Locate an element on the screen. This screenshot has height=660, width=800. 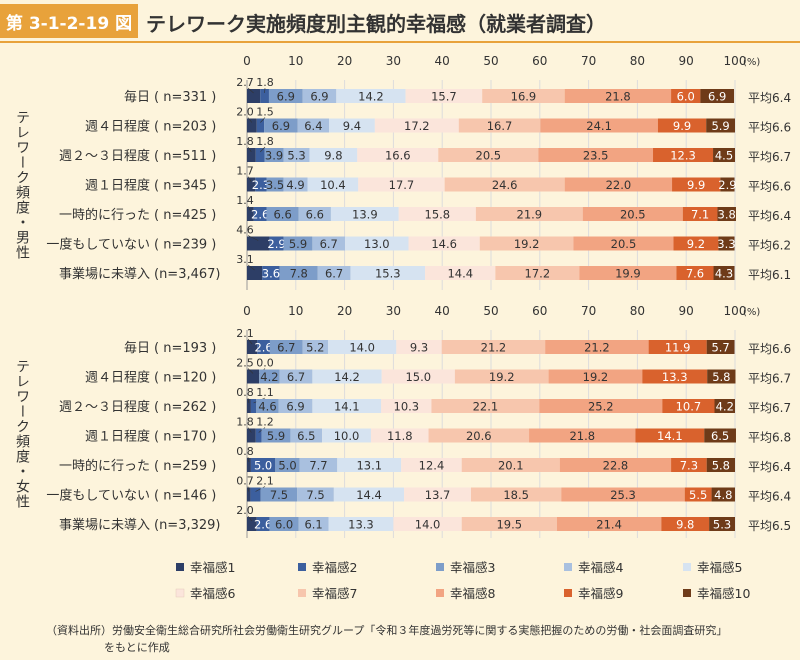
average-label: 平均6.7 is located at coordinates (769, 379).